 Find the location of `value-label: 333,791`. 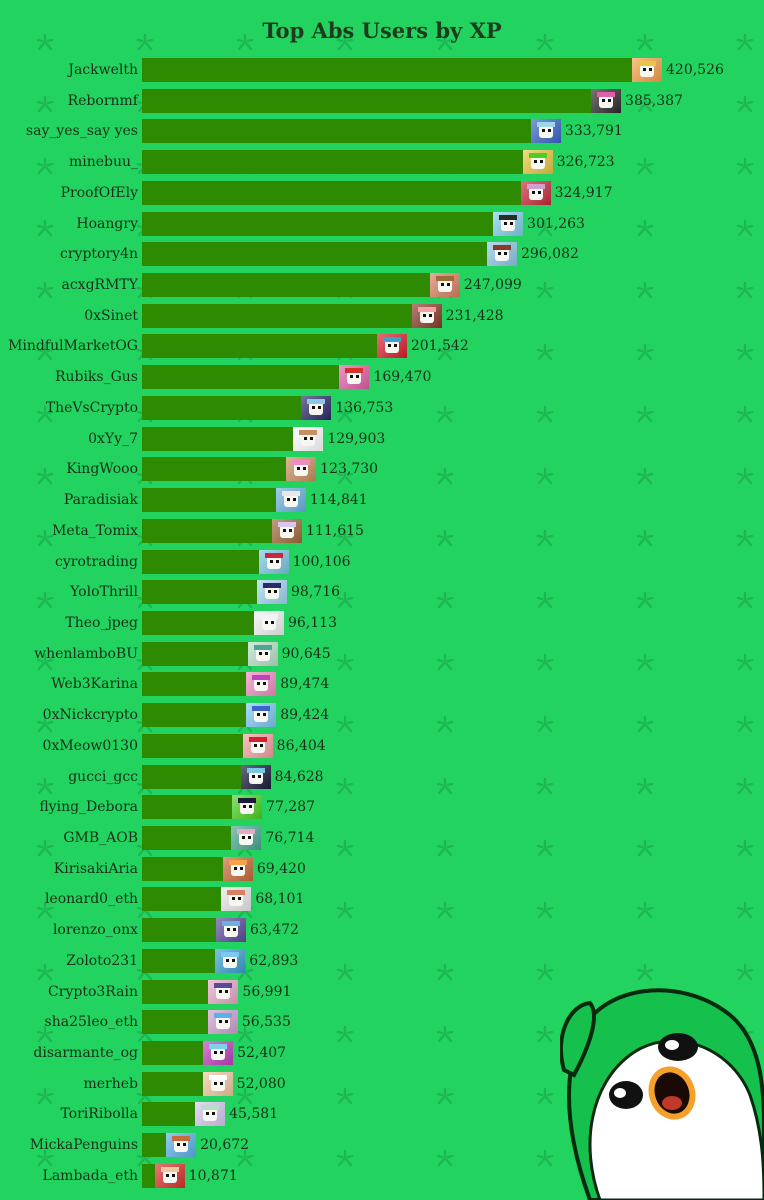

value-label: 333,791 is located at coordinates (593, 131).